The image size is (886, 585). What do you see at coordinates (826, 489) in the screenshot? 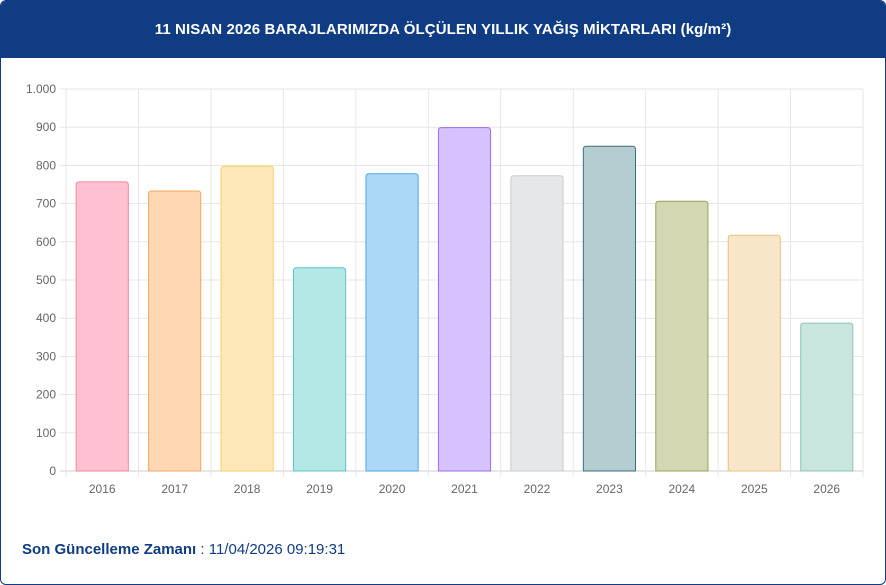
I see `x-tick-label: 2026` at bounding box center [826, 489].